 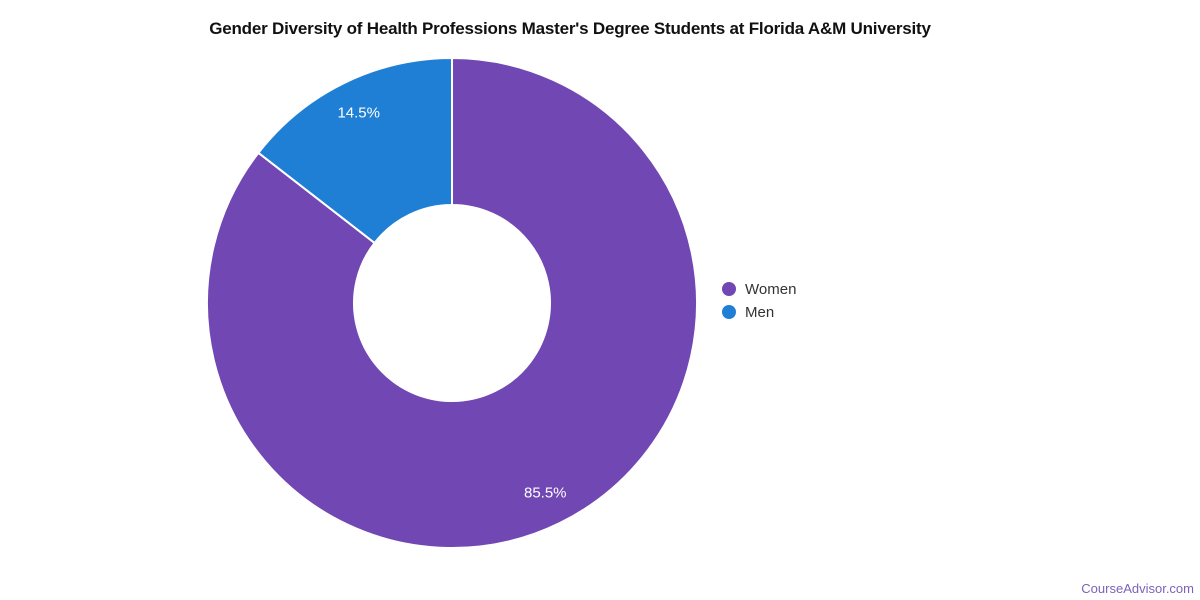 What do you see at coordinates (759, 300) in the screenshot?
I see `legend: Women Men` at bounding box center [759, 300].